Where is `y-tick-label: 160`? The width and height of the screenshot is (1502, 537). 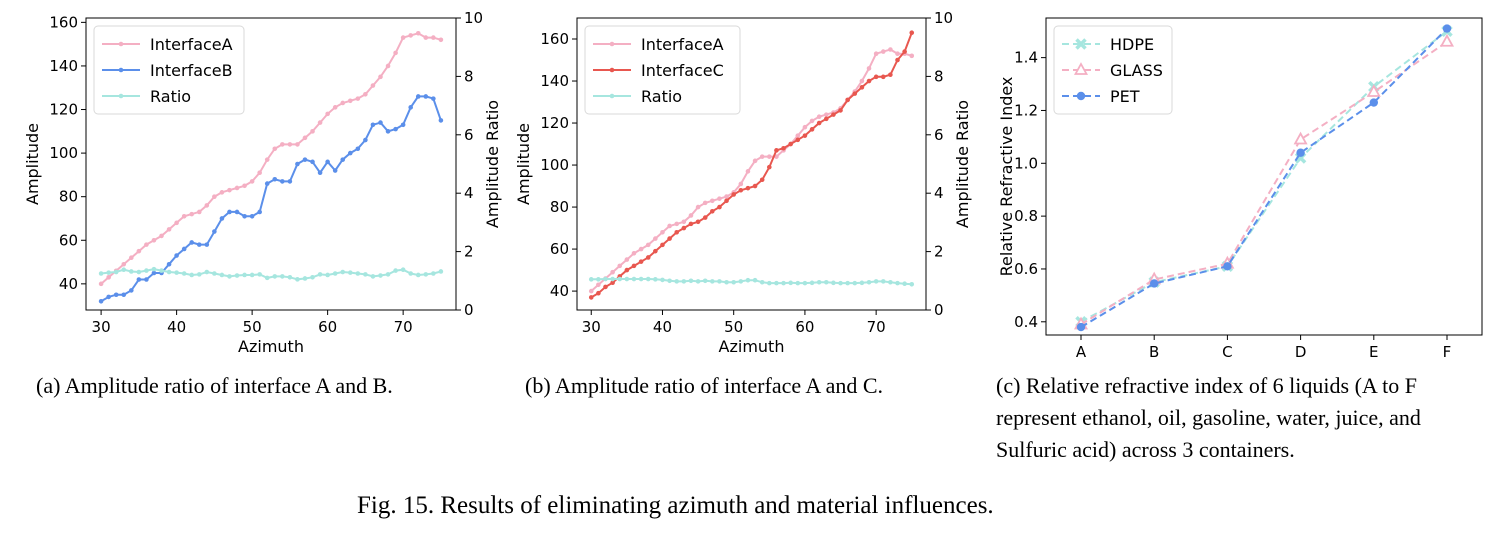 y-tick-label: 160 is located at coordinates (63, 22).